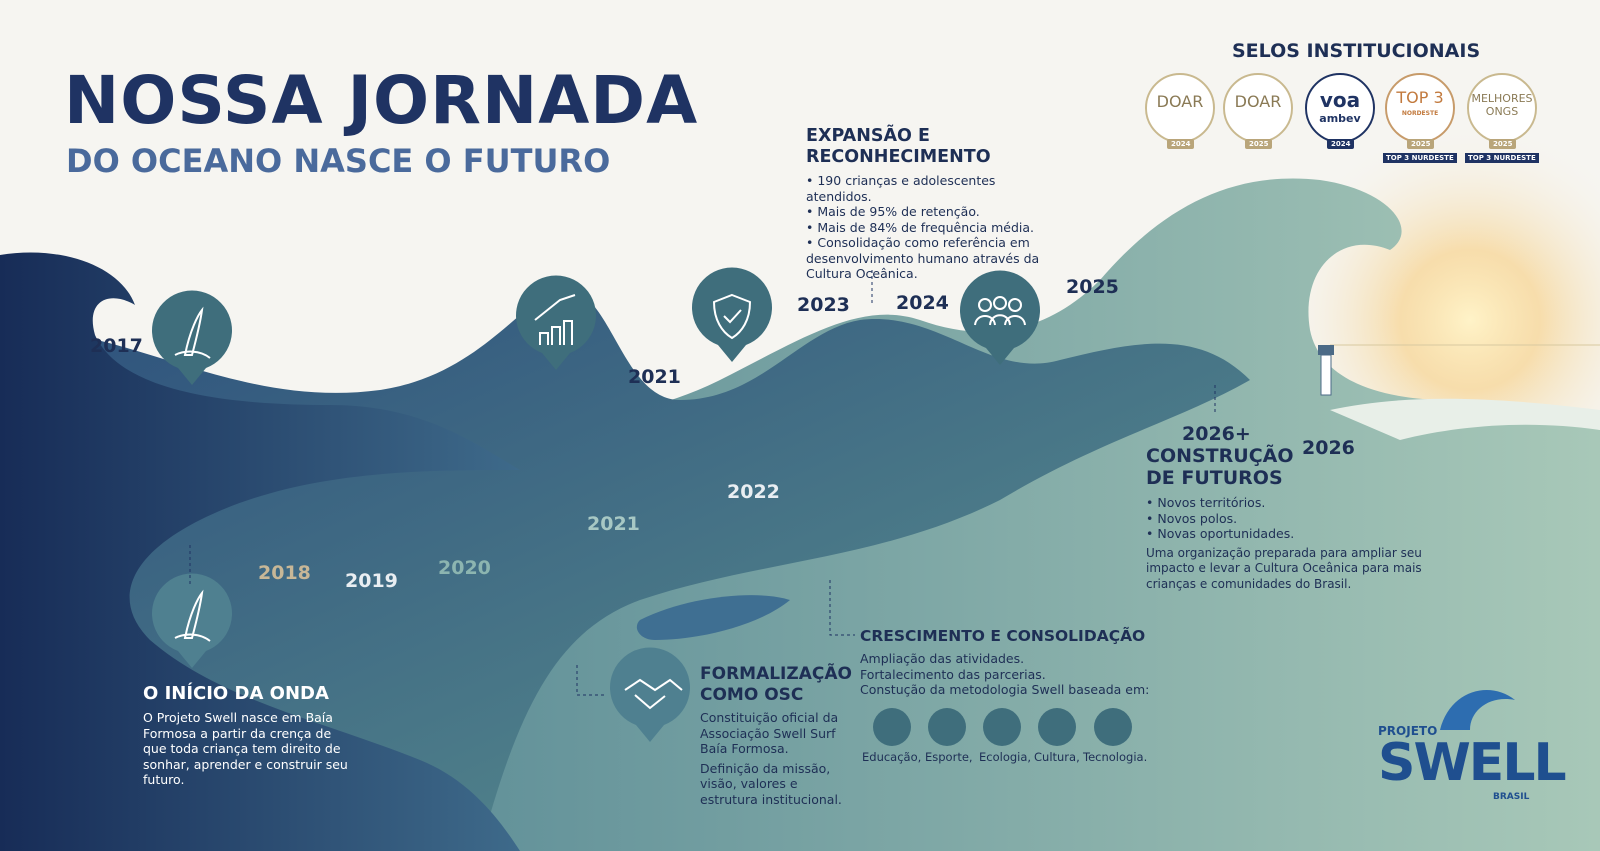 The width and height of the screenshot is (1600, 851). What do you see at coordinates (949, 757) in the screenshot?
I see `pillar: Esporte,` at bounding box center [949, 757].